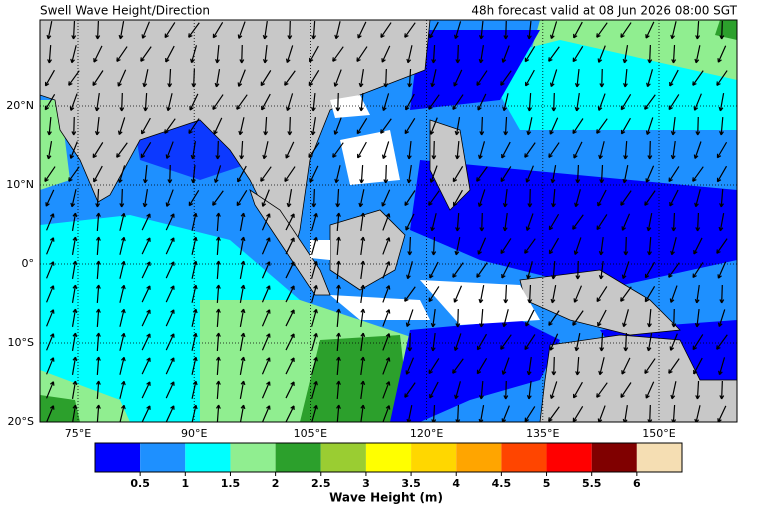  I want to click on colorbar-label: 0.5, so click(140, 483).